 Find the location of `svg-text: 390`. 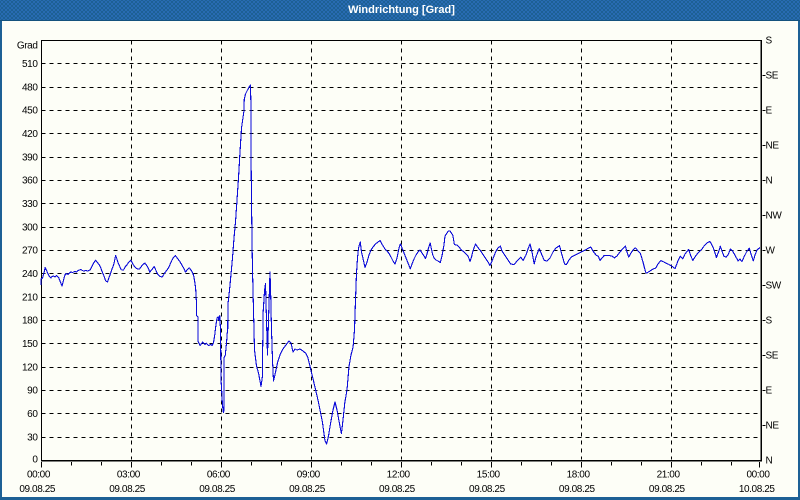

svg-text: 390 is located at coordinates (30, 157).